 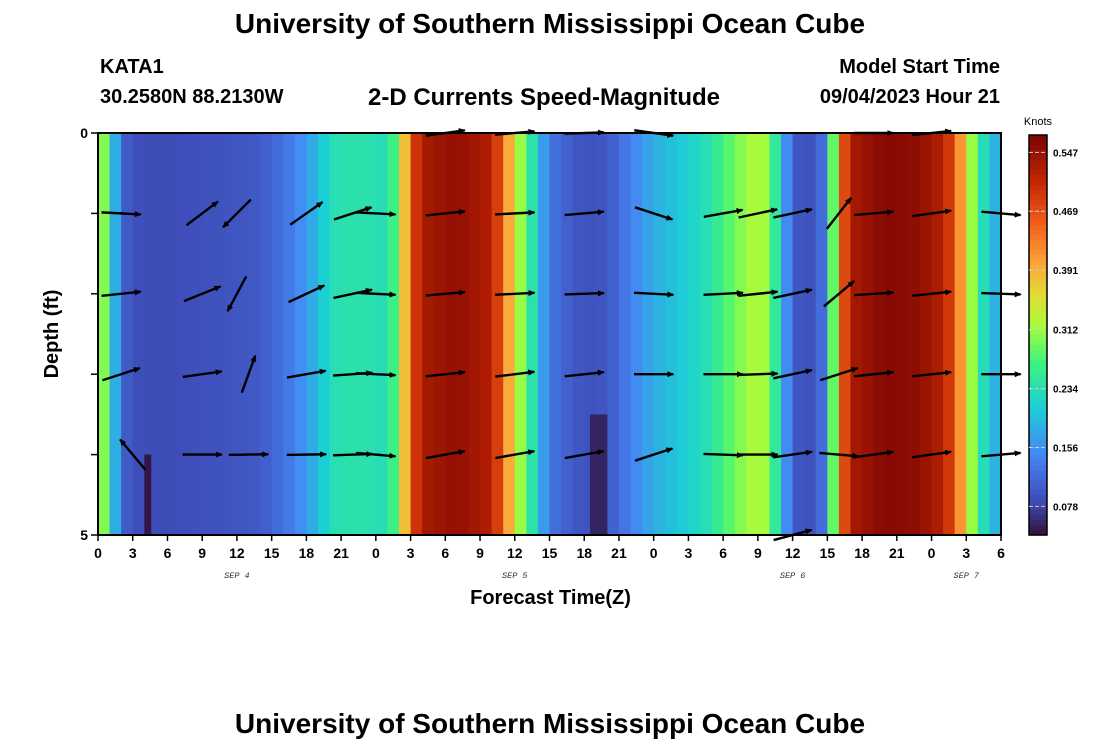 What do you see at coordinates (793, 553) in the screenshot?
I see `x-tick-label: 12` at bounding box center [793, 553].